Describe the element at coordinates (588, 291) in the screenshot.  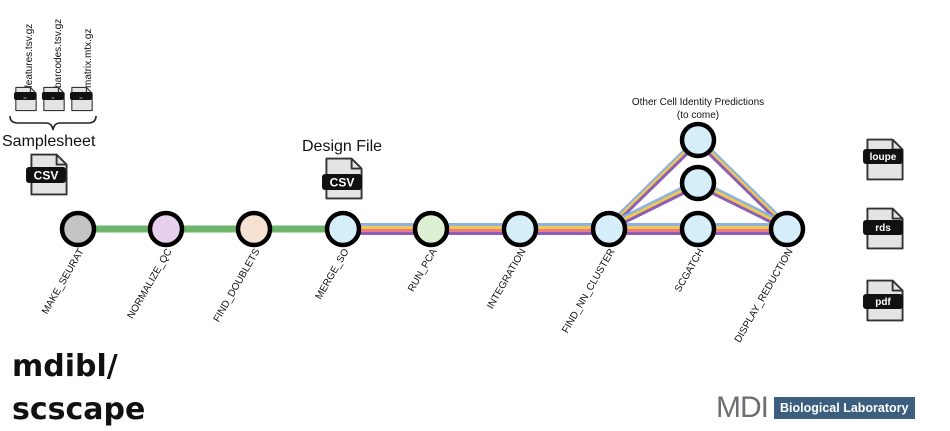
I see `node-label-find_nn_cluster: FIND_NN_CLUSTER` at that location.